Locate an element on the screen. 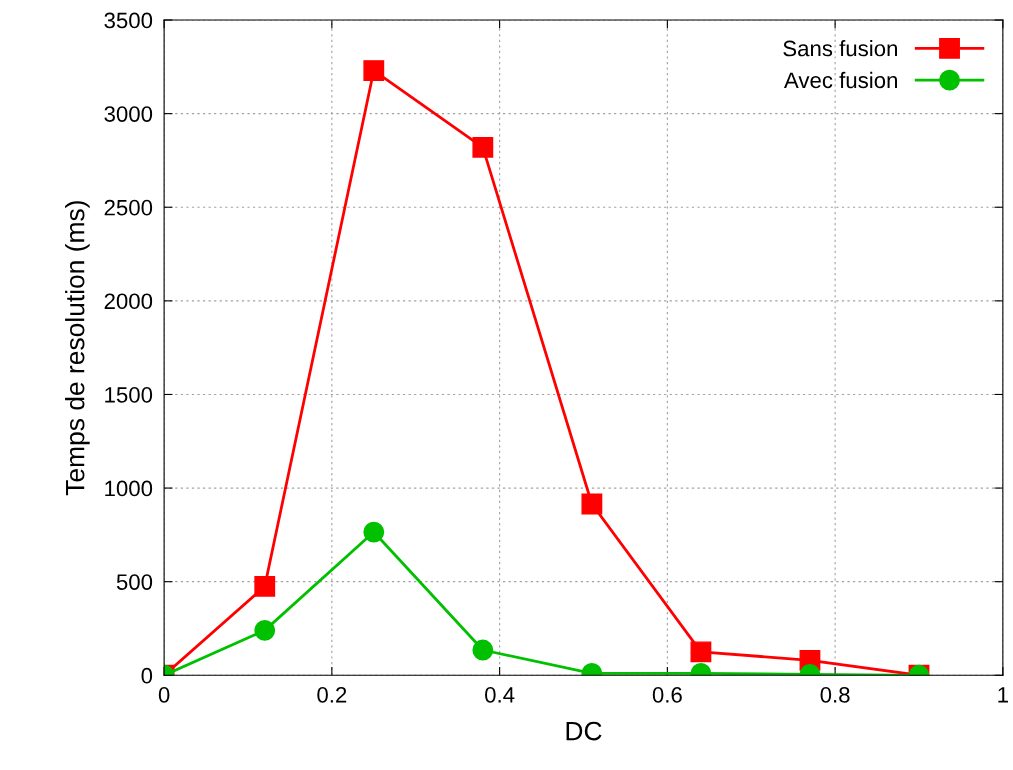  y-tick-label: 2500 is located at coordinates (128, 207).